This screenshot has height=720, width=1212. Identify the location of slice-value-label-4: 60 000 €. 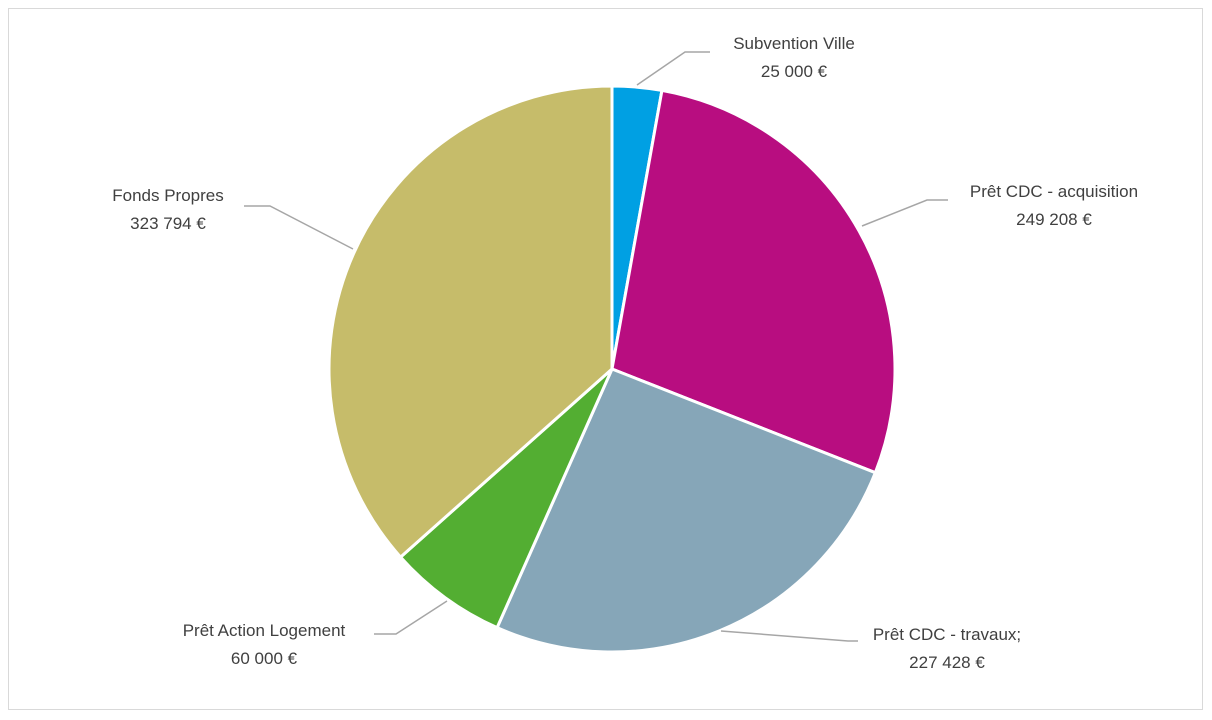
(264, 658).